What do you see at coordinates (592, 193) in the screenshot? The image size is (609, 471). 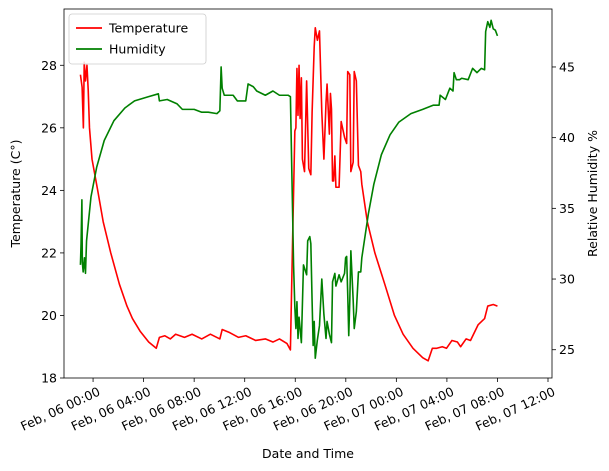 I see `right-y-axis-label: Relative Humidity %` at bounding box center [592, 193].